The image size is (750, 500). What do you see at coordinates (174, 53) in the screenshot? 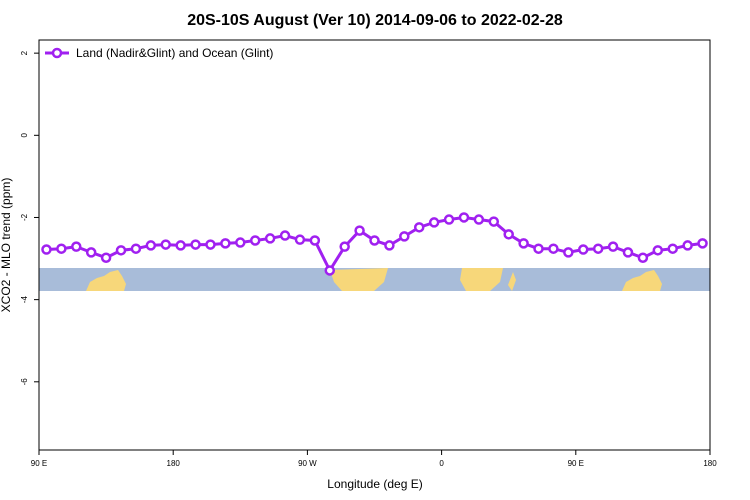
I see `legend-label: Land (Nadir&Glint) and Ocean (Glint)` at bounding box center [174, 53].